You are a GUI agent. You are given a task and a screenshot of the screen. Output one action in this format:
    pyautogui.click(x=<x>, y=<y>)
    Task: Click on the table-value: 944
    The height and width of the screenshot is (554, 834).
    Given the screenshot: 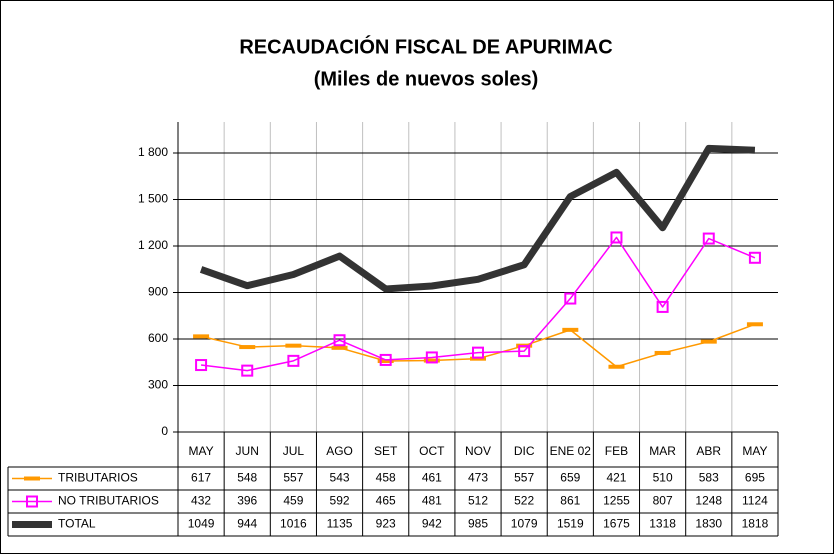 What is the action you would take?
    pyautogui.click(x=247, y=524)
    